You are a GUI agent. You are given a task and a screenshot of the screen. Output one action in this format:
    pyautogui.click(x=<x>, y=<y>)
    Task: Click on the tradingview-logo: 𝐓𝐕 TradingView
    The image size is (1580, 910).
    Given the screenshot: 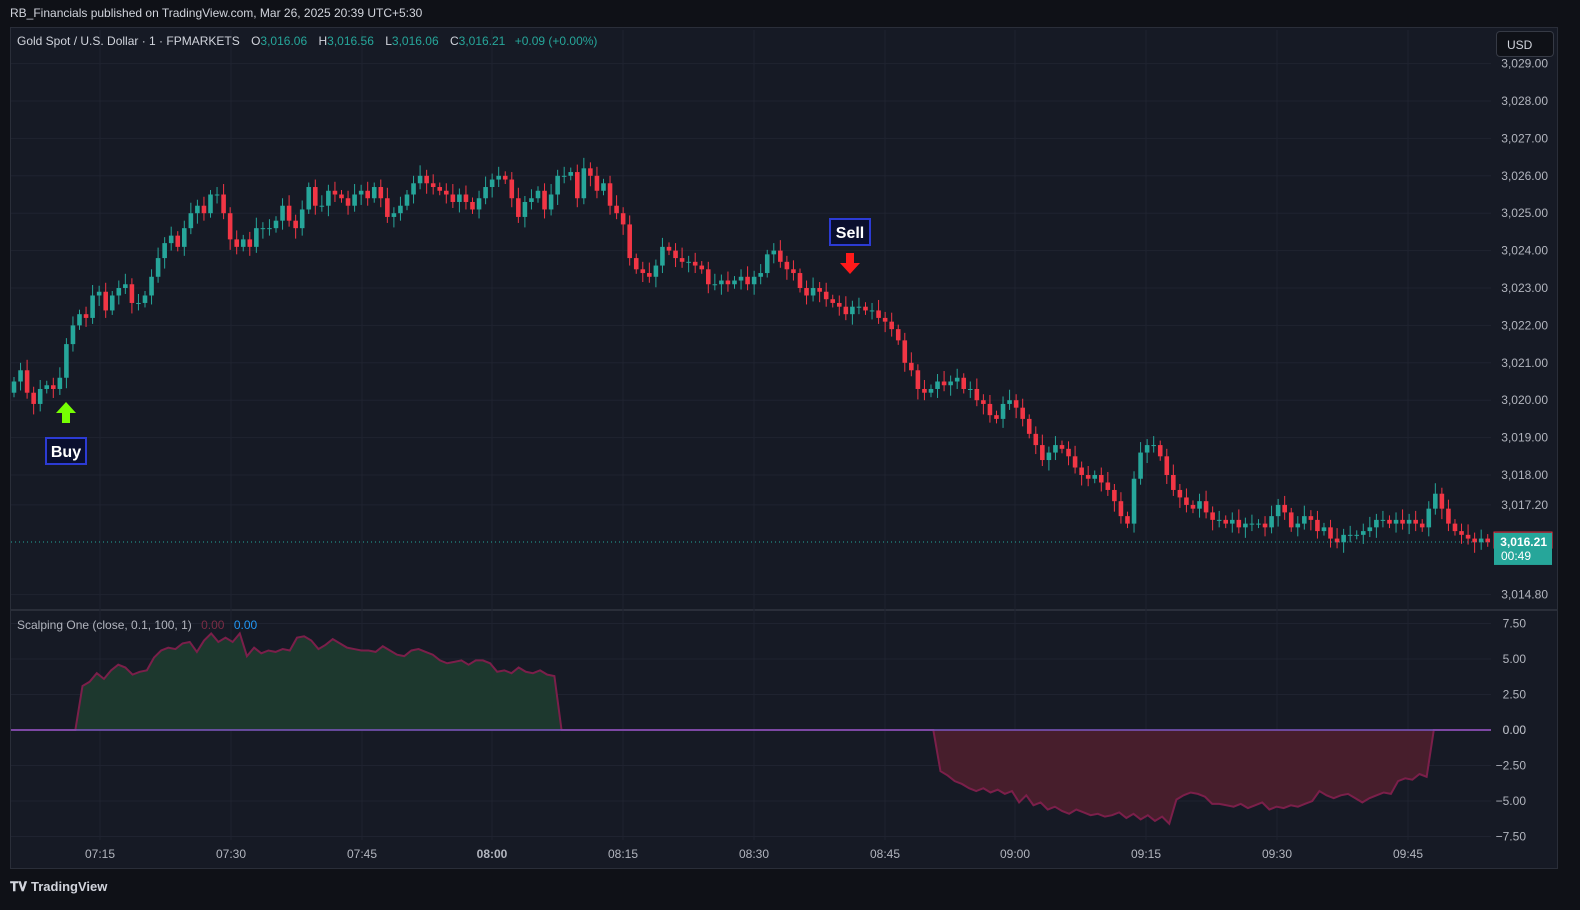 What is the action you would take?
    pyautogui.click(x=58, y=887)
    